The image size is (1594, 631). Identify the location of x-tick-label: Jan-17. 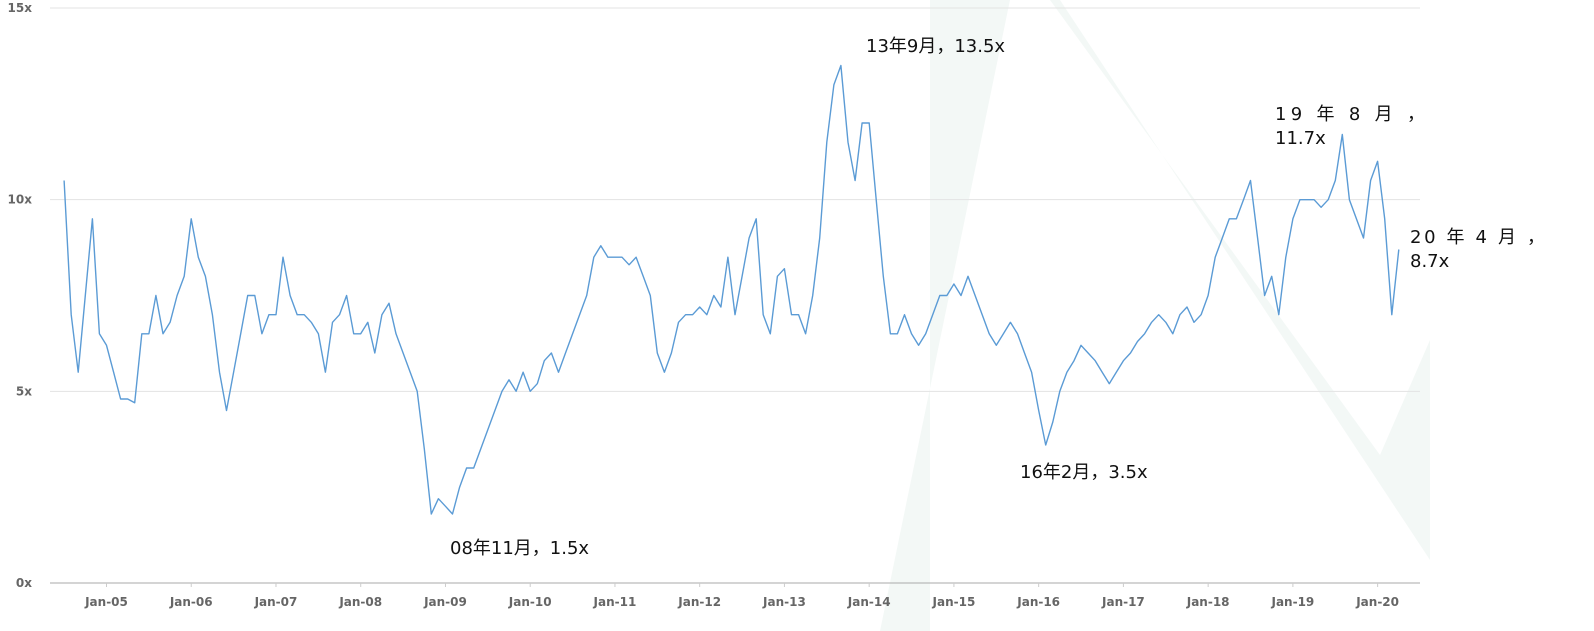
(1123, 602).